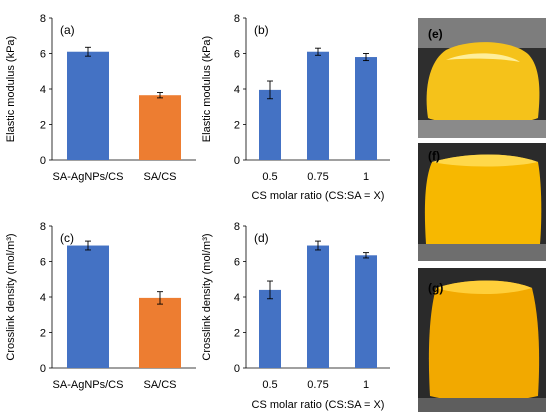 This screenshot has width=550, height=417. Describe the element at coordinates (261, 30) in the screenshot. I see `panel-label: (b)` at that location.